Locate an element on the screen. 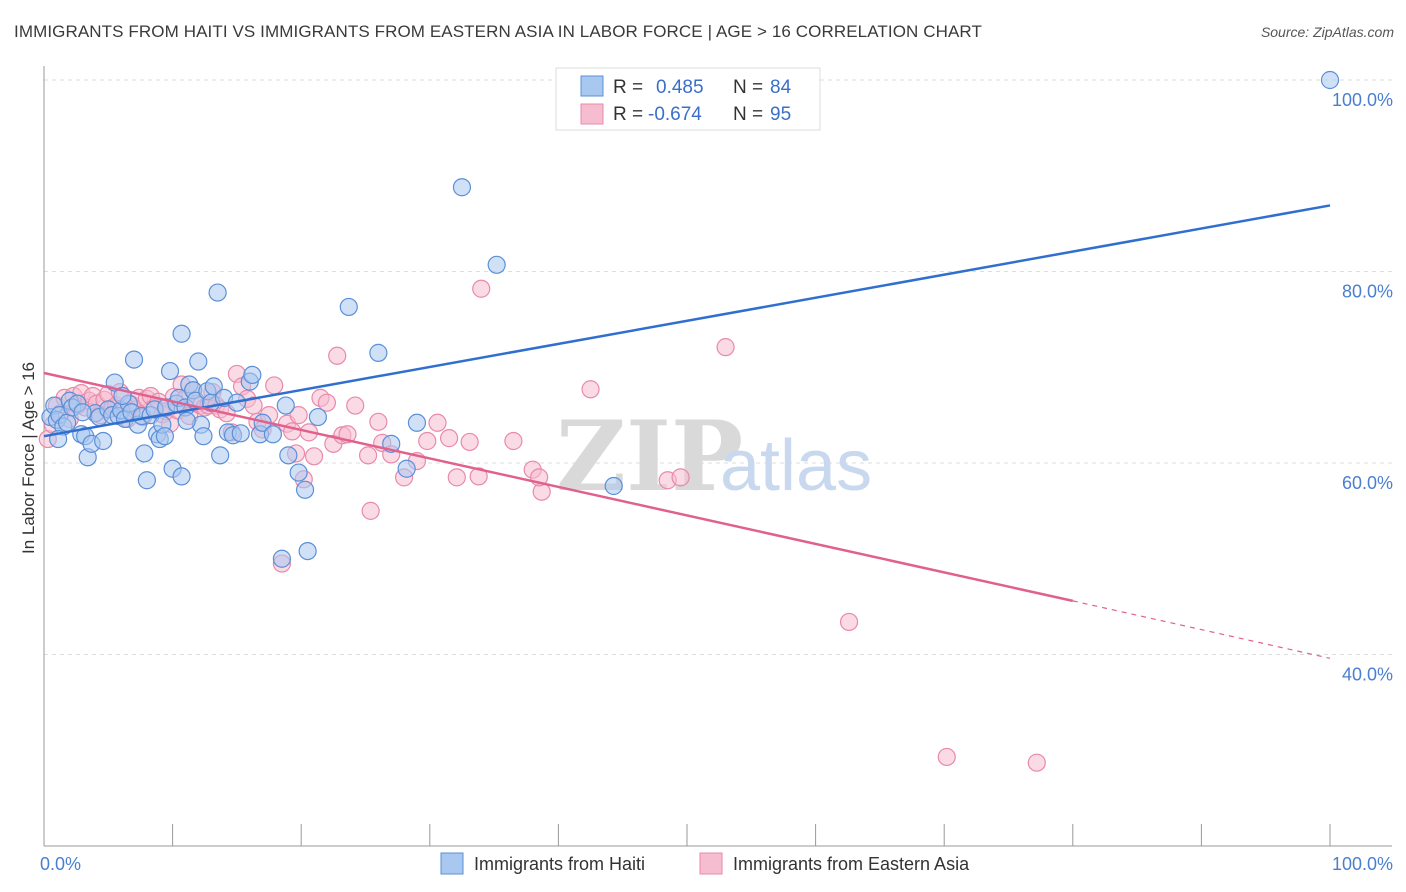 This screenshot has height=892, width=1406. legend-easia-swatch is located at coordinates (711, 863).